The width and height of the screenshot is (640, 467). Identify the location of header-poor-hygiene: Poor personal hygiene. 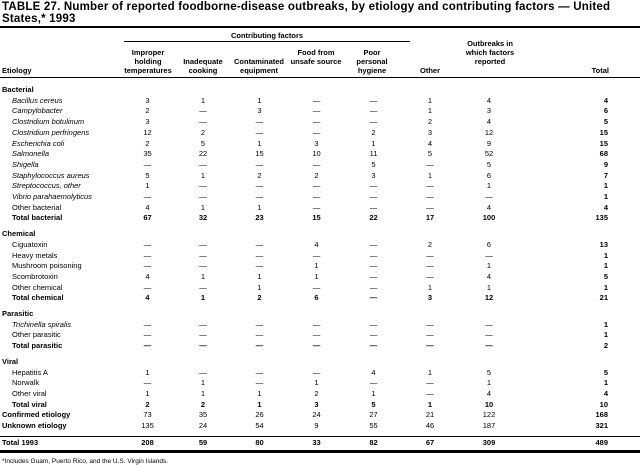
(372, 61).